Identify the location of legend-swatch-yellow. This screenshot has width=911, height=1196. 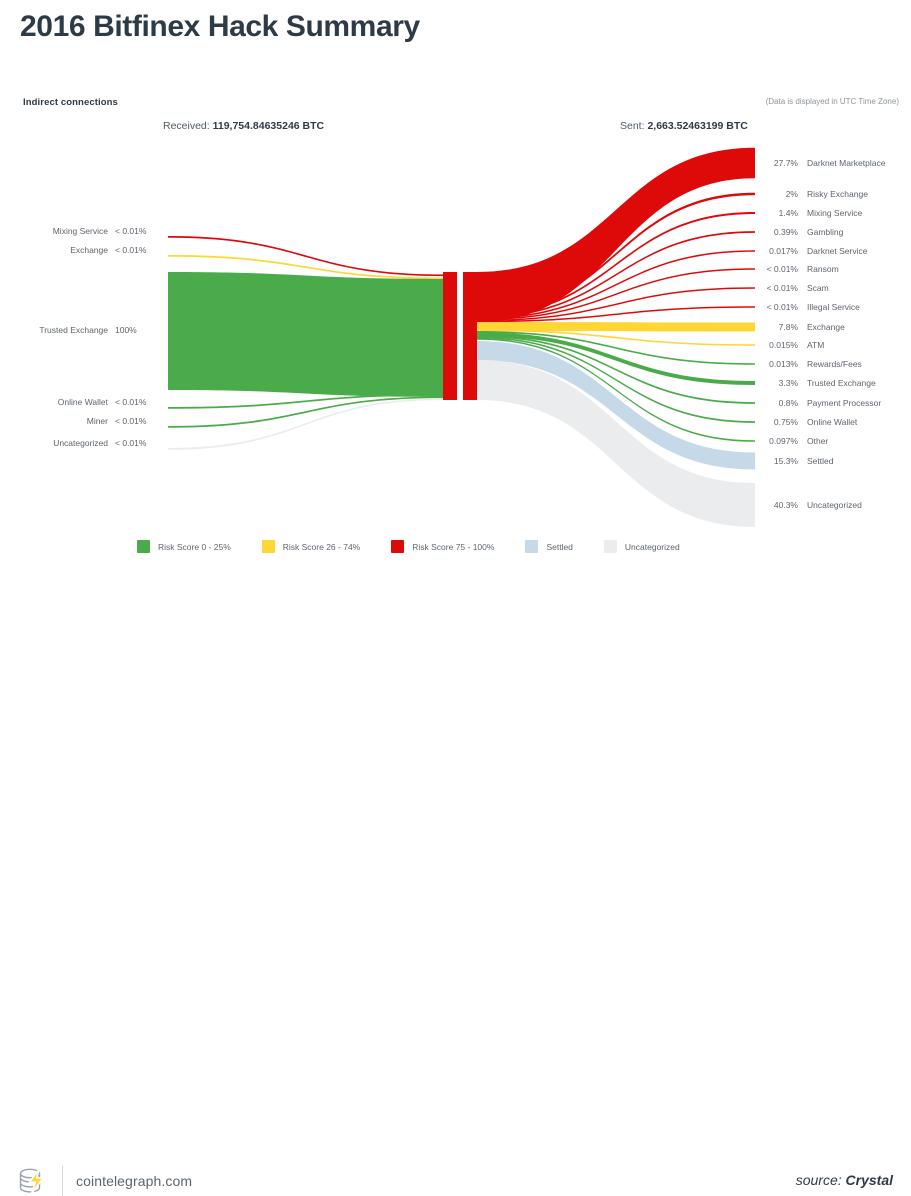
(268, 546).